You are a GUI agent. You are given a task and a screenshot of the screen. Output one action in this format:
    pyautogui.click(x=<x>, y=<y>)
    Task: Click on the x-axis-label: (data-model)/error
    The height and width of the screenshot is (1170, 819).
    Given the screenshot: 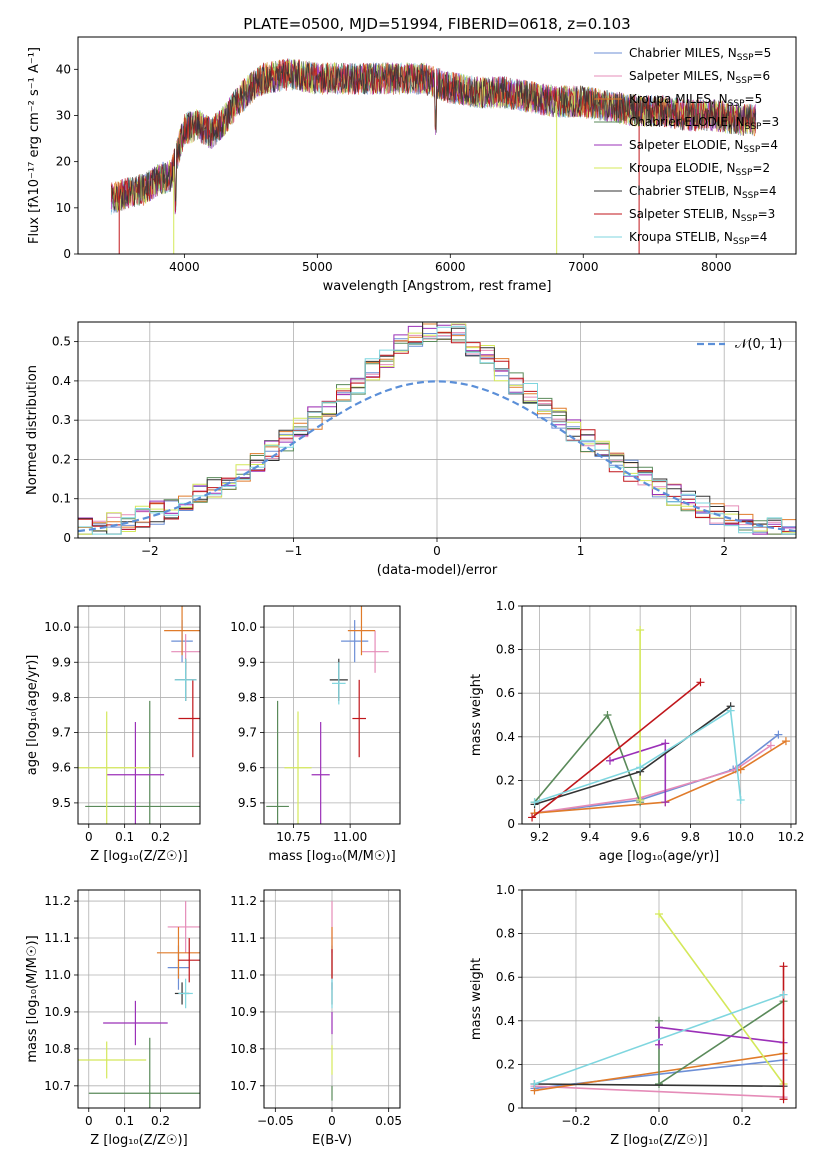 What is the action you would take?
    pyautogui.click(x=437, y=570)
    